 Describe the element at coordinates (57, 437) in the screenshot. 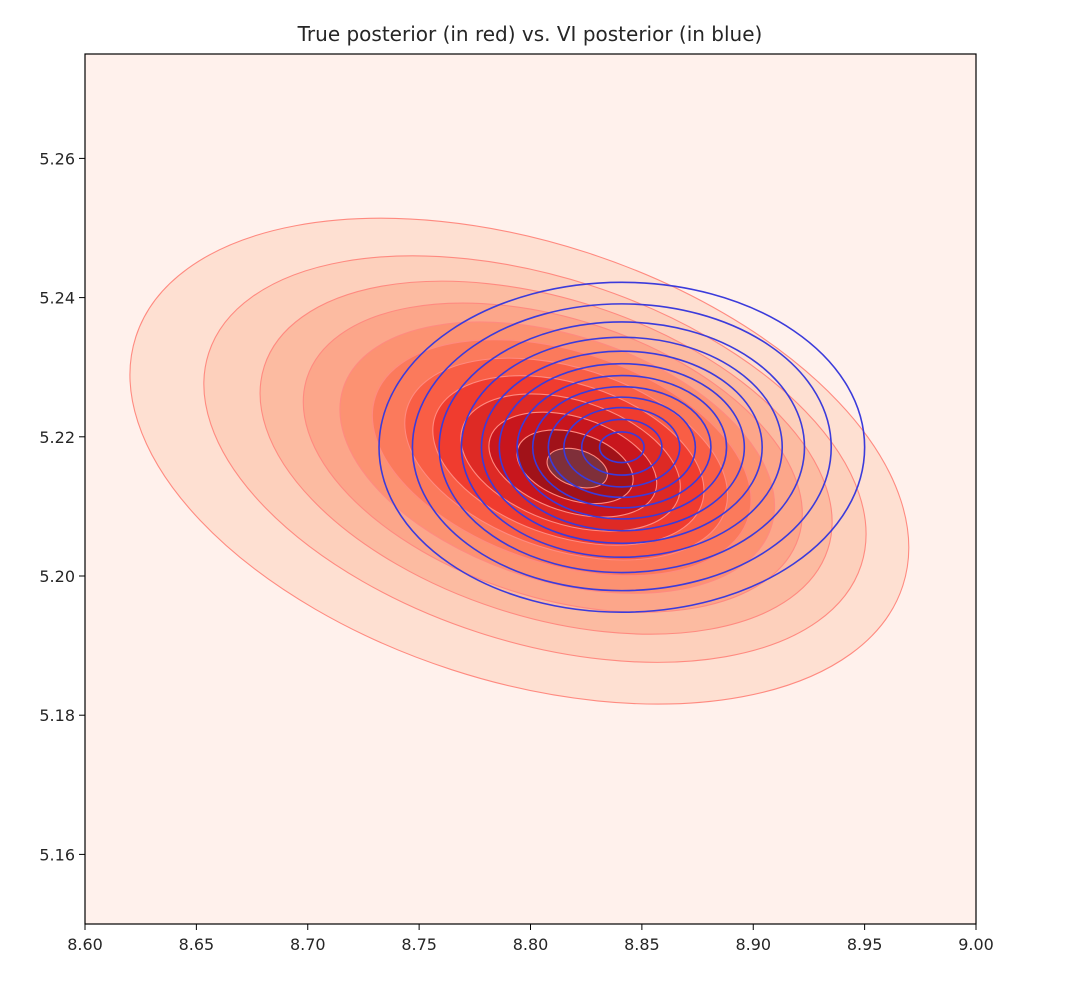

I see `y-tick-label: 5.22` at that location.